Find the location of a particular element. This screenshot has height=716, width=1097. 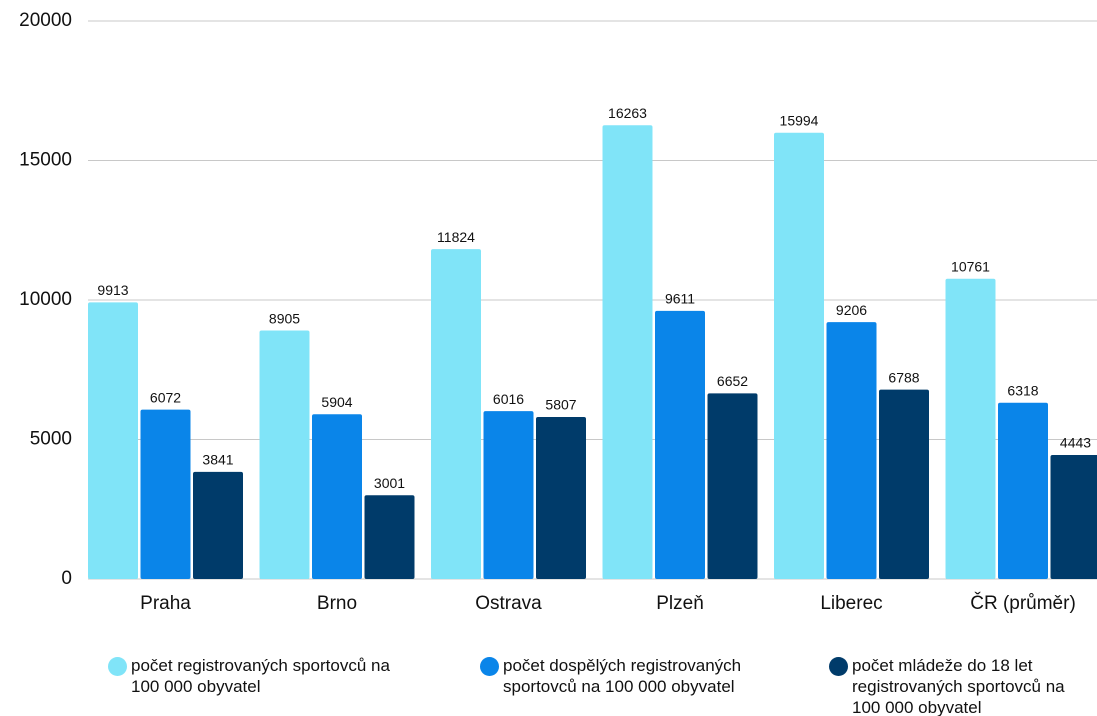

value-label: 11824 is located at coordinates (456, 237).